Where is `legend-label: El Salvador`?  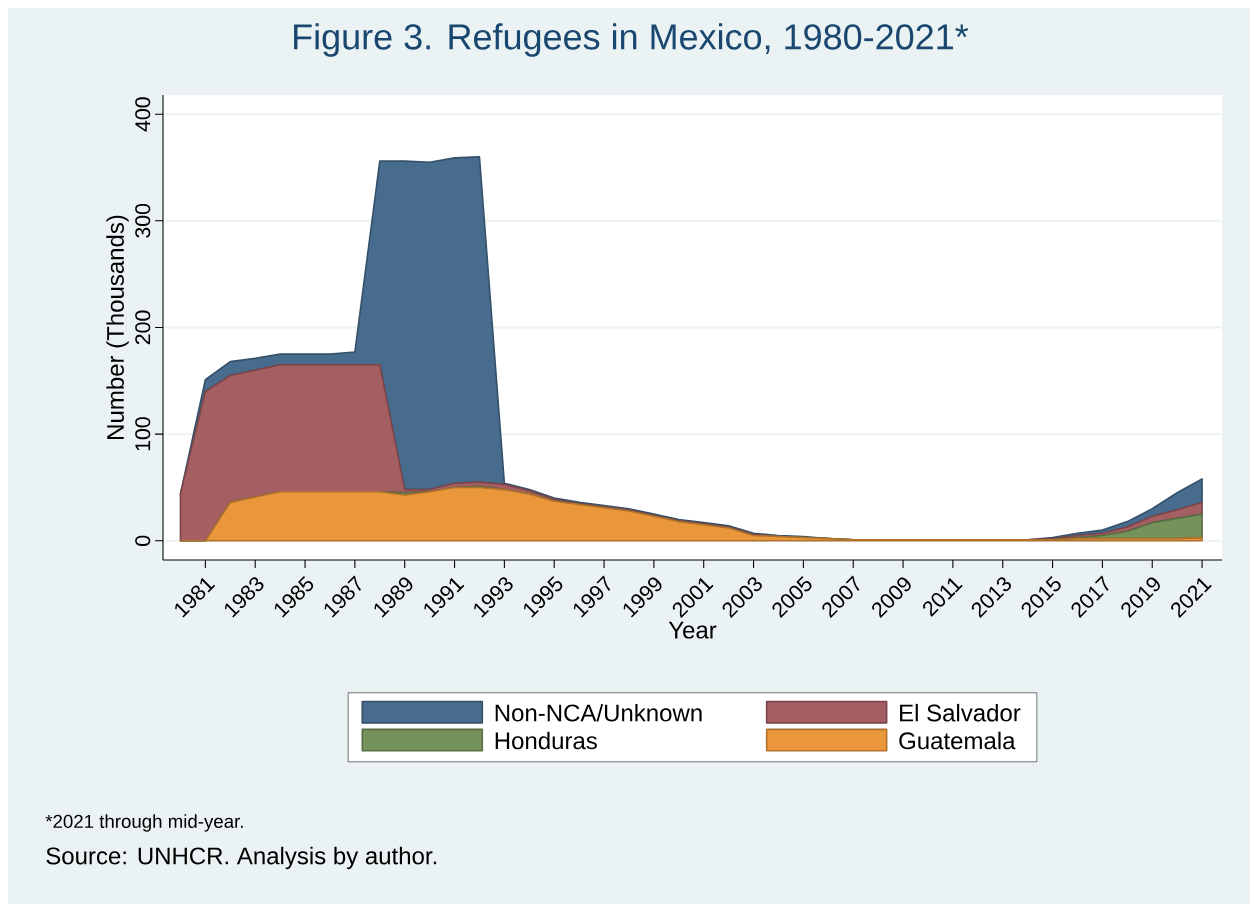 legend-label: El Salvador is located at coordinates (960, 712).